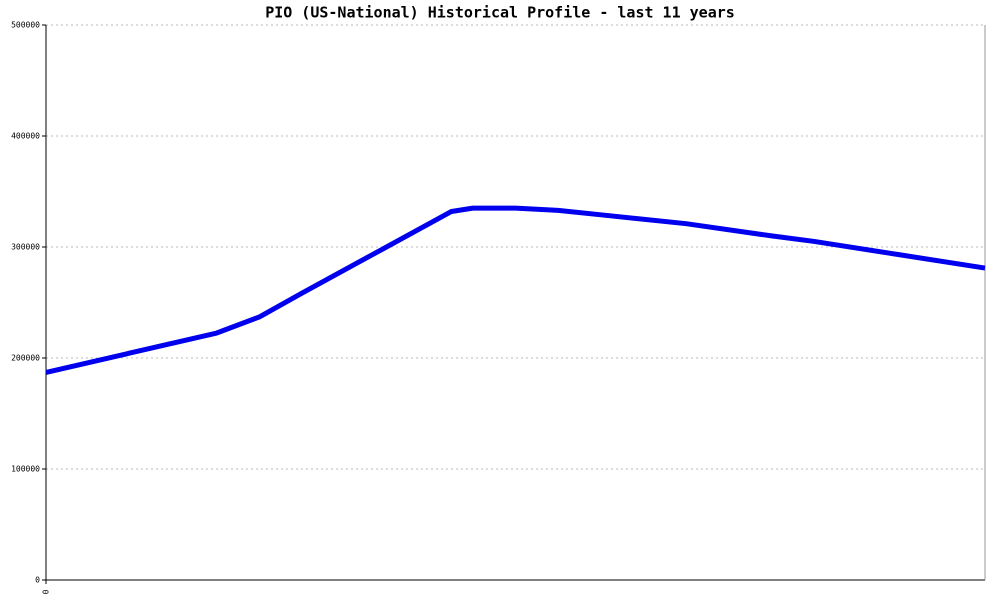 The width and height of the screenshot is (1000, 600). What do you see at coordinates (25, 469) in the screenshot?
I see `y-tick-label: 100000` at bounding box center [25, 469].